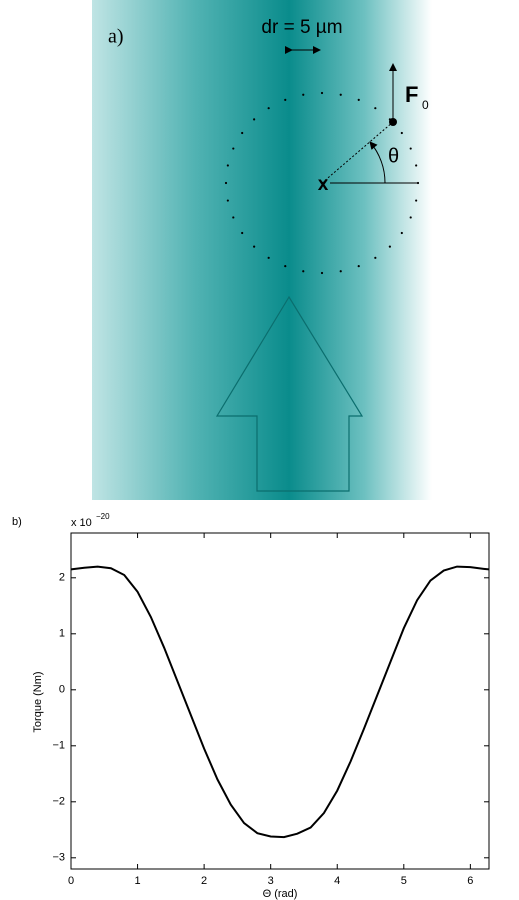 Image resolution: width=519 pixels, height=900 pixels. Describe the element at coordinates (137, 881) in the screenshot. I see `x-tick-label: 1` at that location.